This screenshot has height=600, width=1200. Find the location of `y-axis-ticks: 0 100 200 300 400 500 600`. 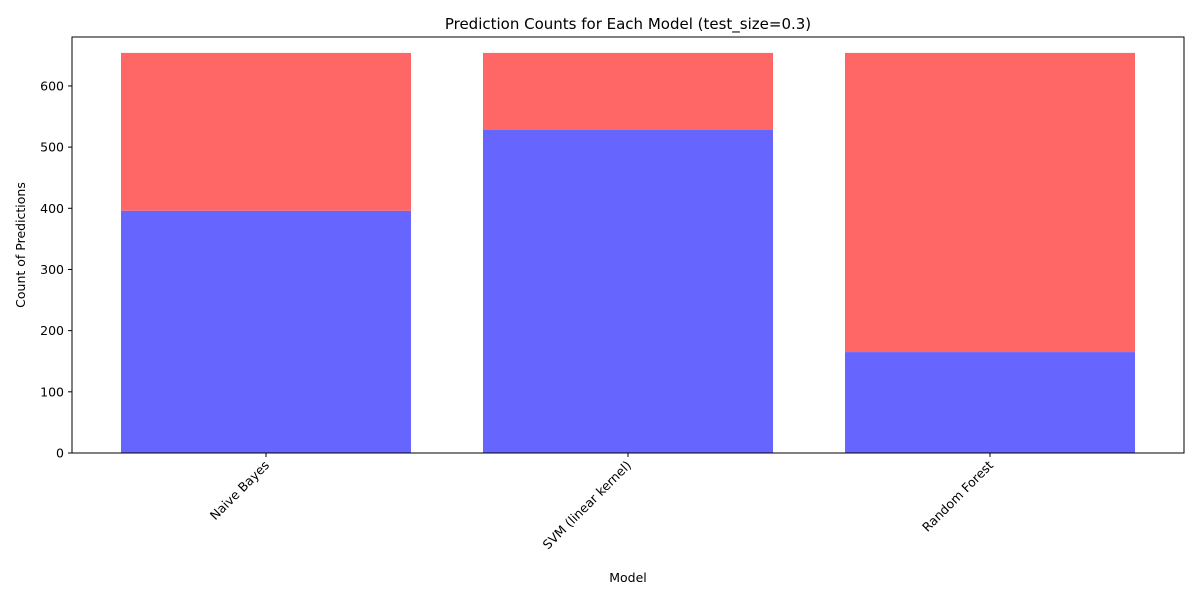

y-axis-ticks: 0 100 200 300 400 500 600 is located at coordinates (56, 269).